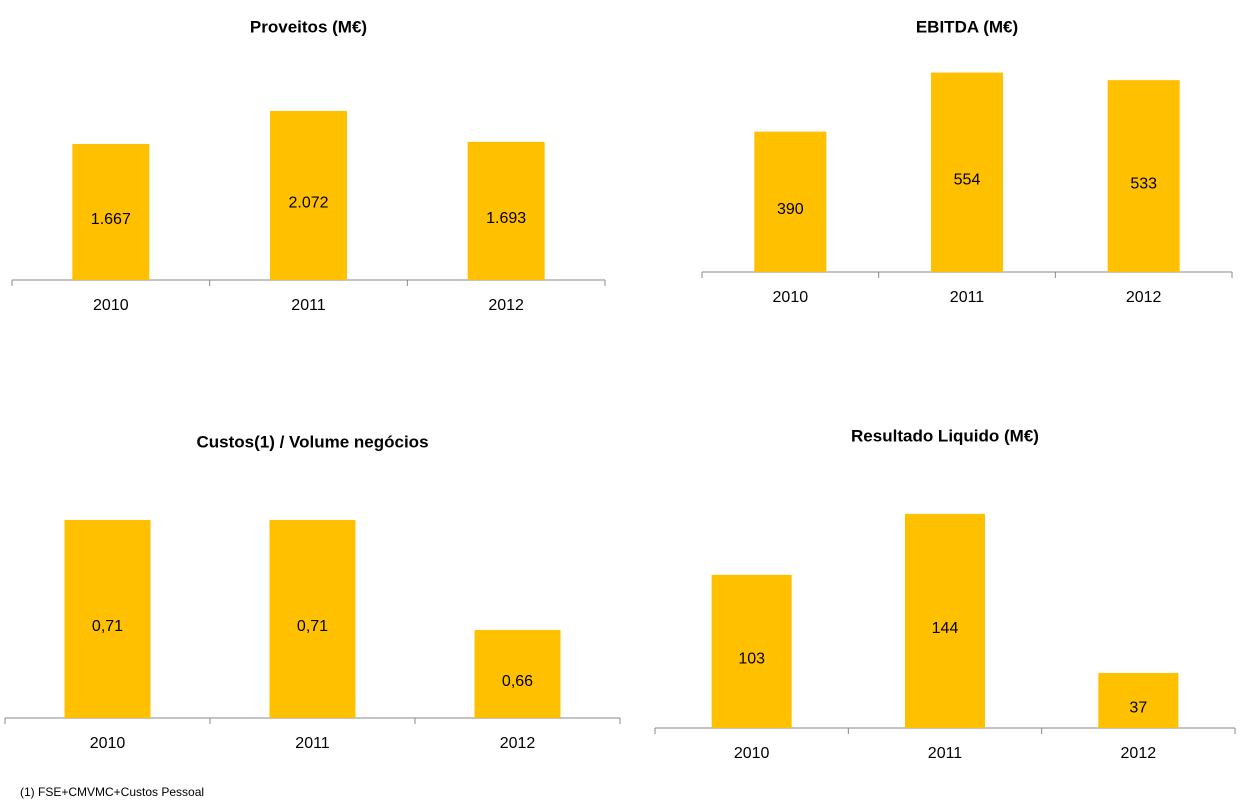 This screenshot has height=803, width=1242. What do you see at coordinates (112, 792) in the screenshot?
I see `footnote: (1) FSE+CMVMC+Custos Pessoal` at bounding box center [112, 792].